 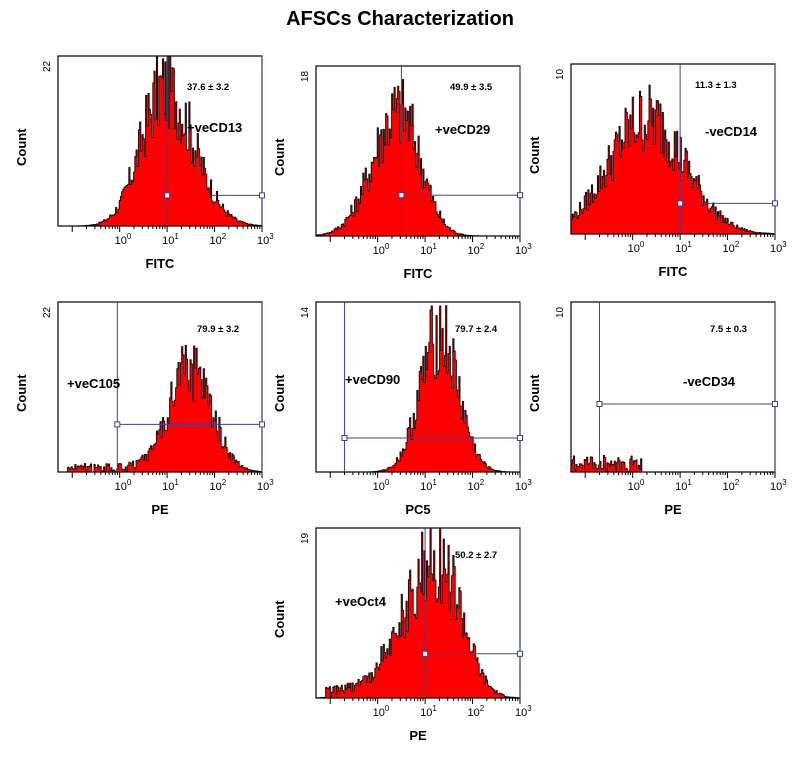 I want to click on marker-label: +veCD29, so click(x=463, y=129).